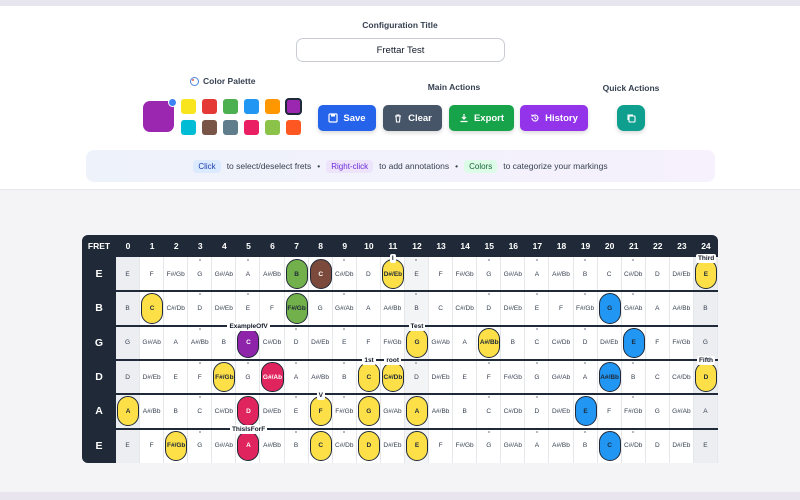 The width and height of the screenshot is (800, 500). What do you see at coordinates (392, 274) in the screenshot?
I see `selected-note: D#/Eb` at bounding box center [392, 274].